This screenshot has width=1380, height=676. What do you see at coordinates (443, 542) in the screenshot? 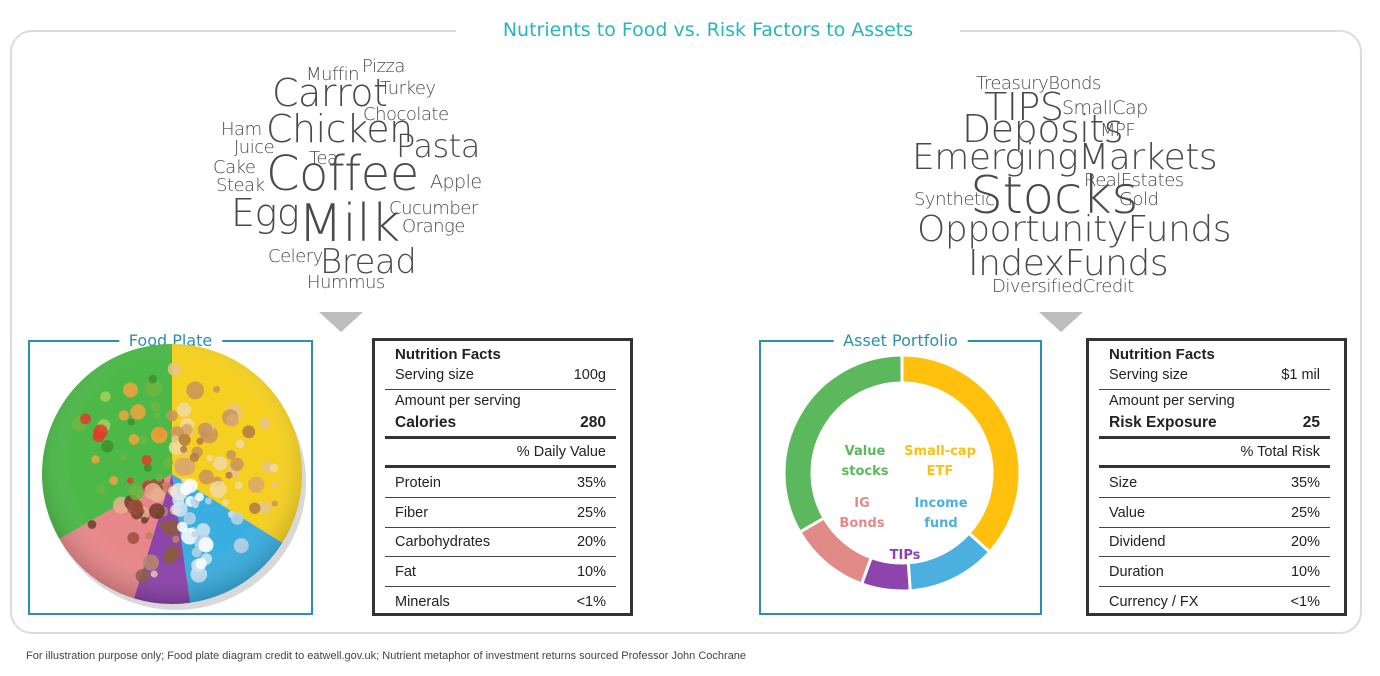
I see `facts-row-name: Carbohydrates` at bounding box center [443, 542].